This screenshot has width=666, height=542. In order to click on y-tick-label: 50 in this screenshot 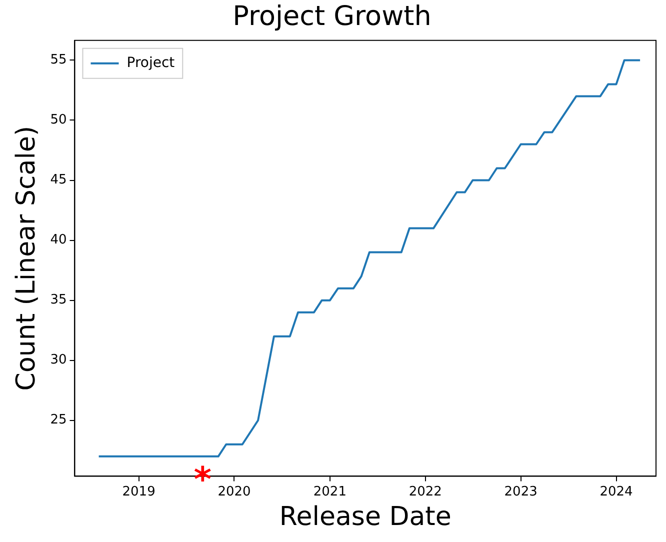, I will do `click(58, 120)`.